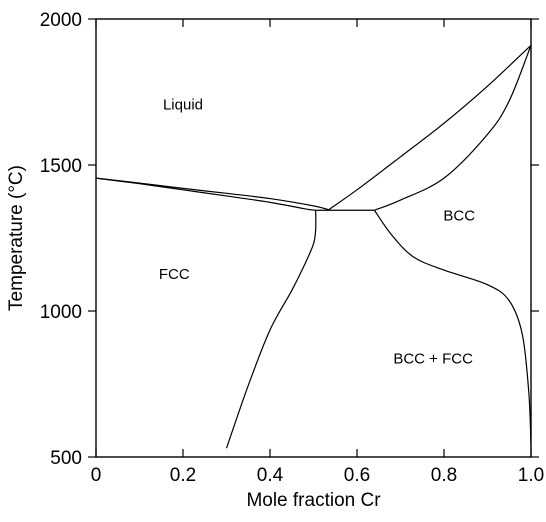 The width and height of the screenshot is (546, 522). I want to click on region-label: Liquid, so click(183, 105).